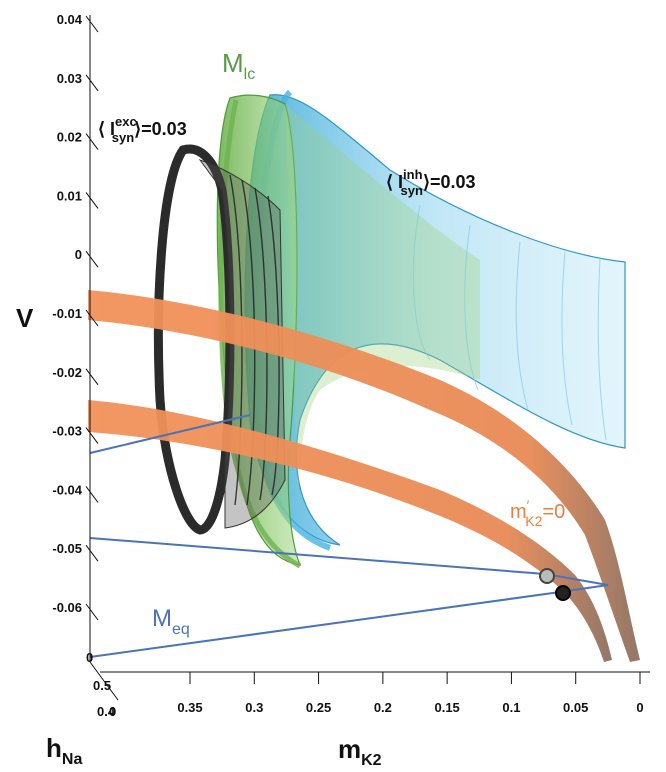 This screenshot has width=666, height=772. Describe the element at coordinates (142, 129) in the screenshot. I see `exc-current-label: ⟨ Iexc syn⟩=0.03` at that location.